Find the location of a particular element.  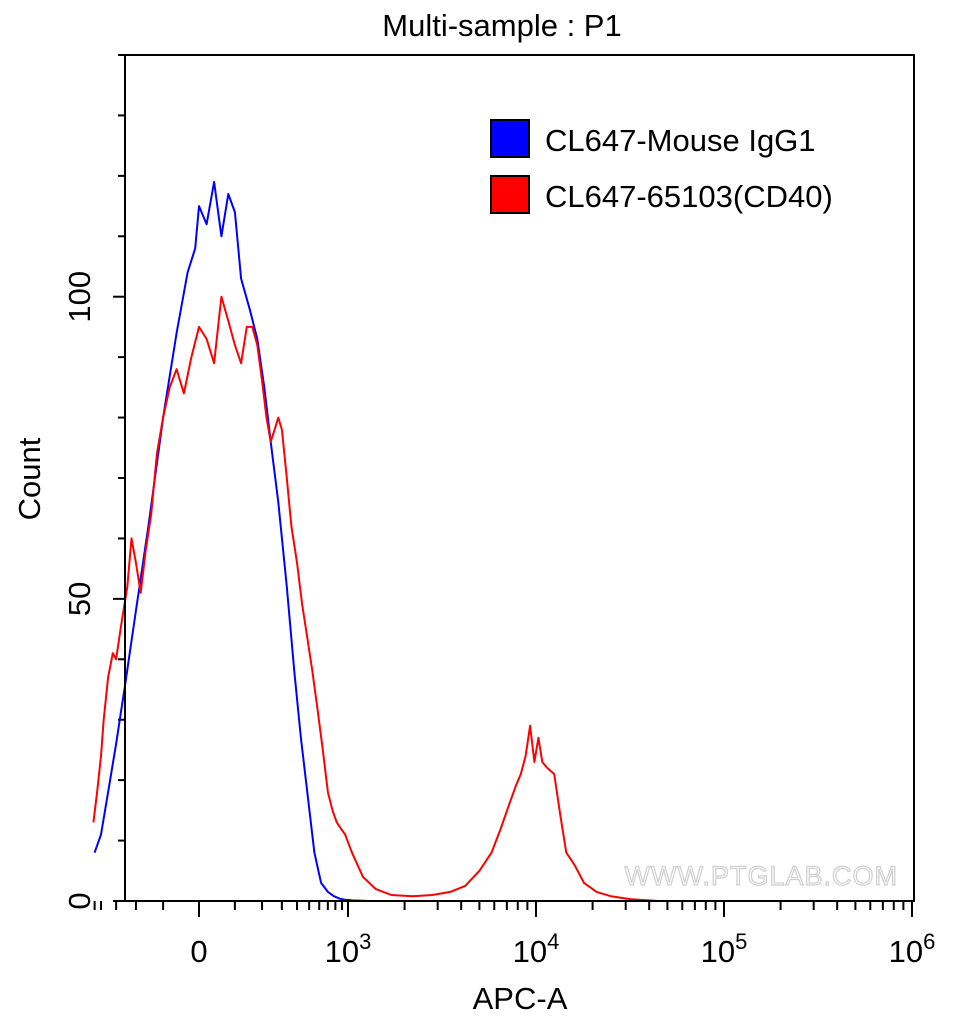

legend-label: CL647-65103(CD40) is located at coordinates (689, 196).